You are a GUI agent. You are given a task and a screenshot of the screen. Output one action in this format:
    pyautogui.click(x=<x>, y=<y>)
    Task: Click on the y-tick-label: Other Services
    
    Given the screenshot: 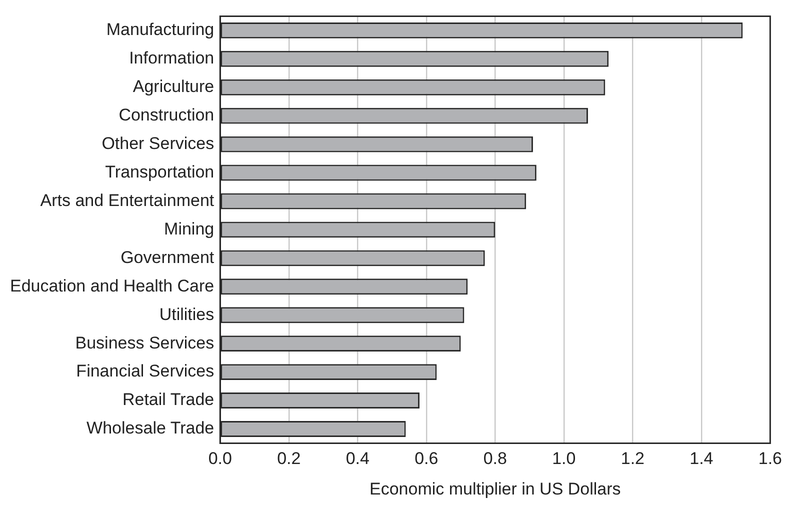 What is the action you would take?
    pyautogui.click(x=158, y=143)
    